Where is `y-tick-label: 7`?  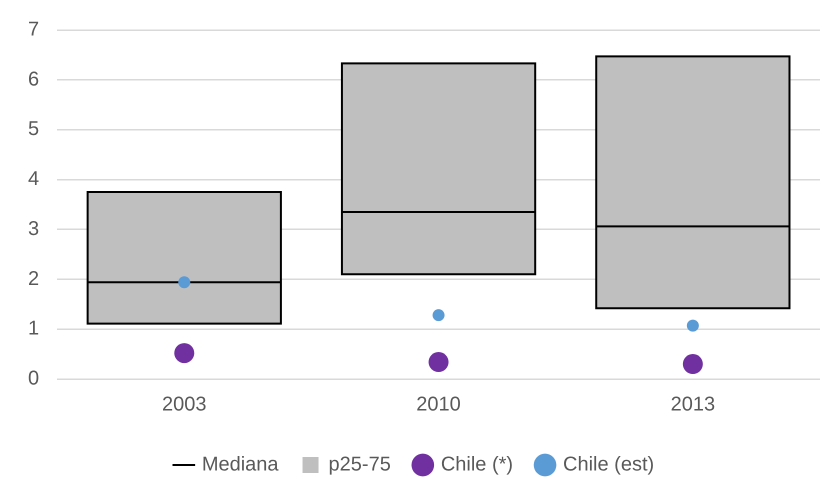
y-tick-label: 7 is located at coordinates (34, 29).